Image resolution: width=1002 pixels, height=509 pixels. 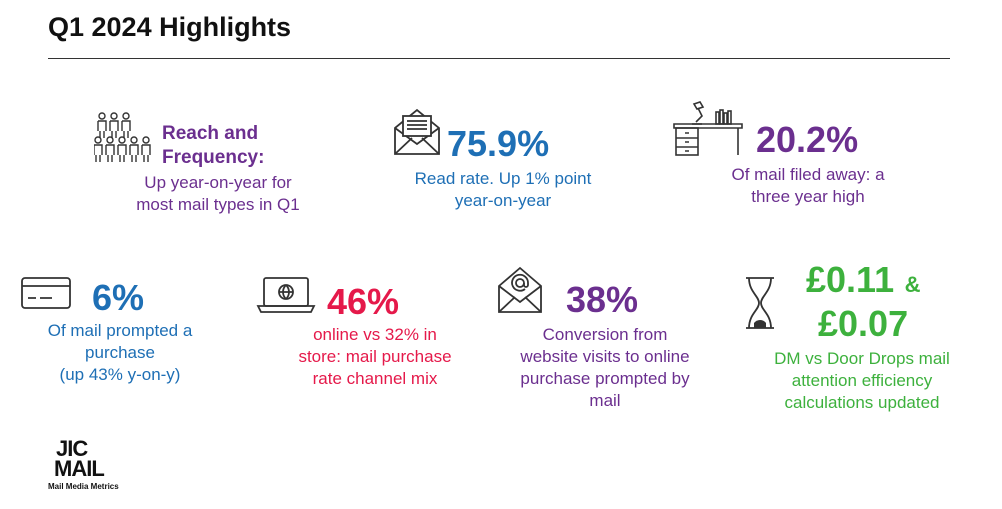 What do you see at coordinates (760, 303) in the screenshot?
I see `hourglass-icon` at bounding box center [760, 303].